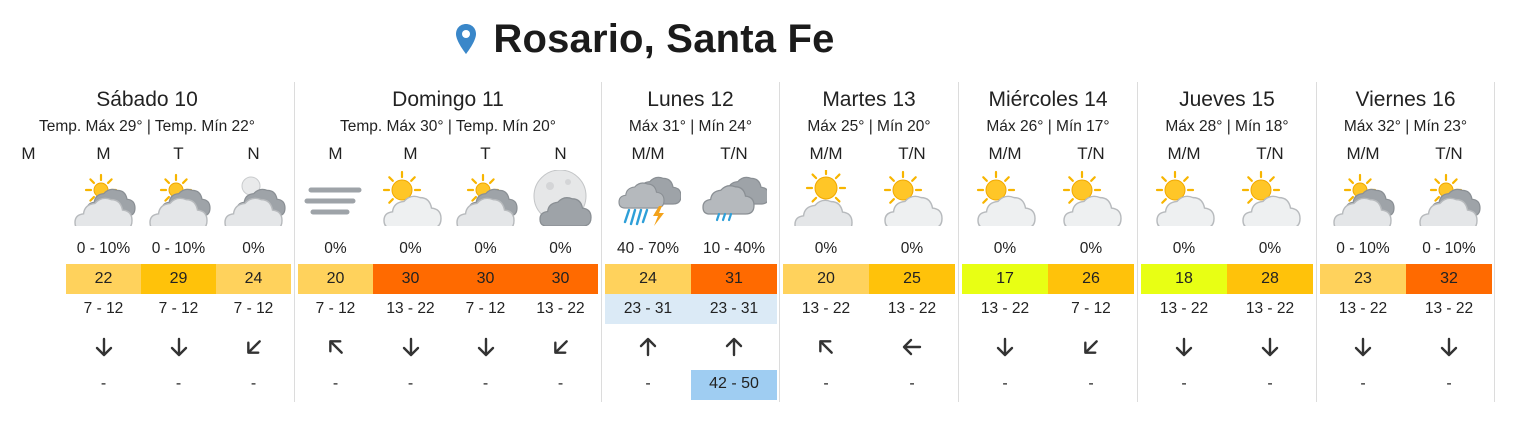 The height and width of the screenshot is (430, 1534). What do you see at coordinates (448, 99) in the screenshot?
I see `day-name: Domingo 11` at bounding box center [448, 99].